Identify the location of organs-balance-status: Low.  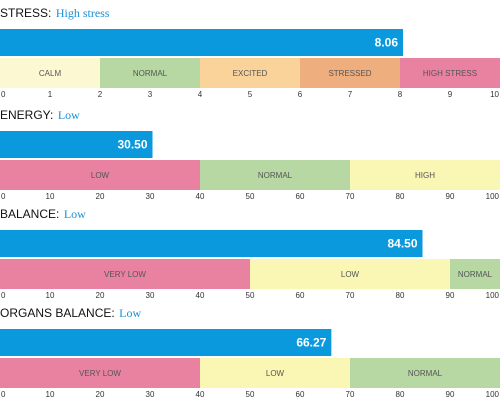
(130, 313).